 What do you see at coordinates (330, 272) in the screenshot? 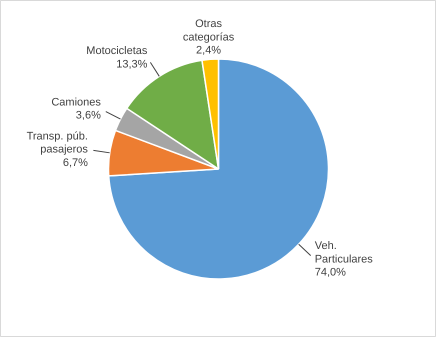
I see `data-label: 74,0%` at bounding box center [330, 272].